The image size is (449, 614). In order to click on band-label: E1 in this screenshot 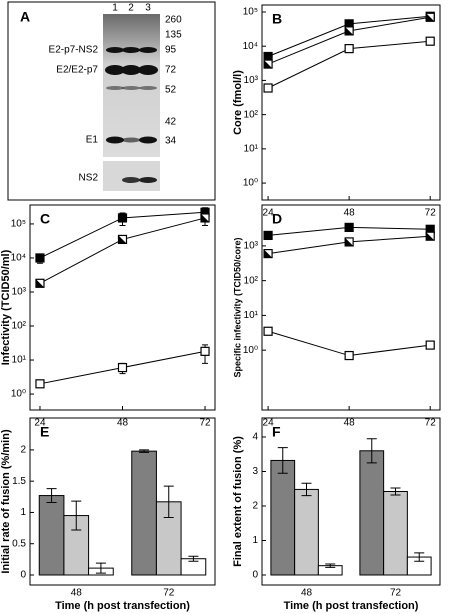, I will do `click(92, 140)`.